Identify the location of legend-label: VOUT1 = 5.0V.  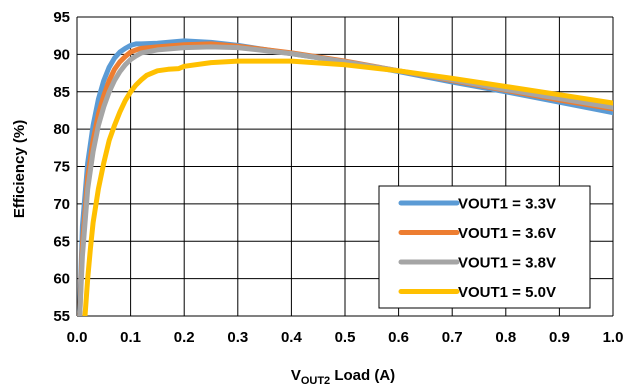
(507, 292).